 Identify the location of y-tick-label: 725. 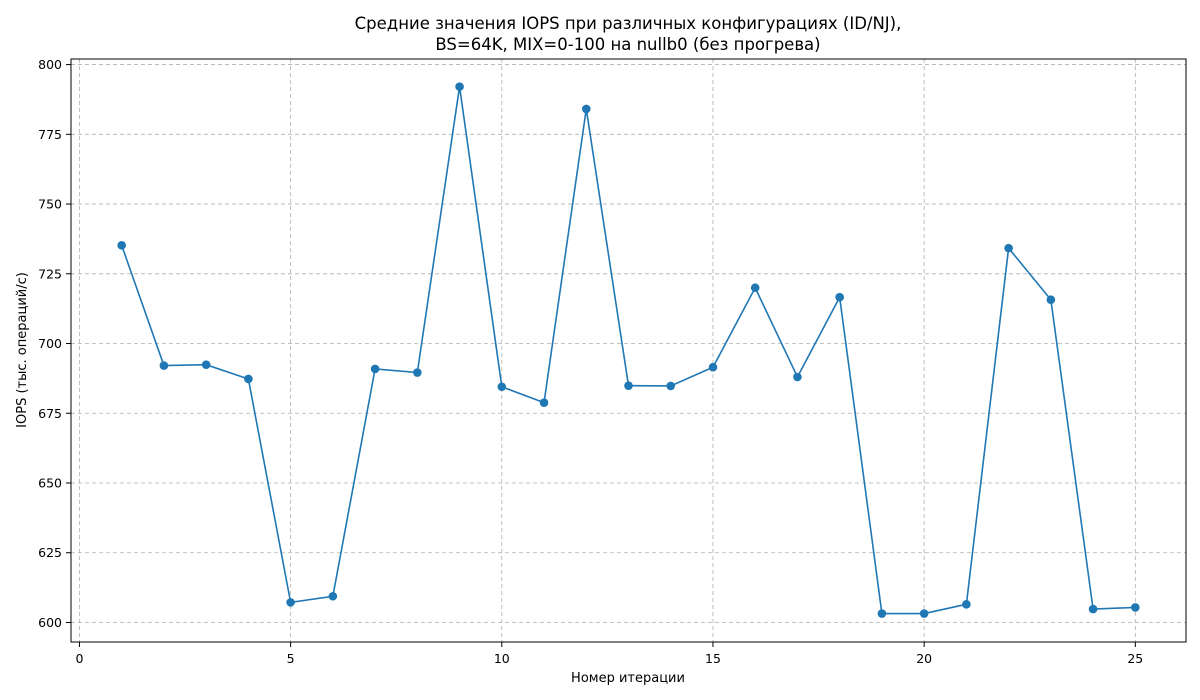
(50, 273).